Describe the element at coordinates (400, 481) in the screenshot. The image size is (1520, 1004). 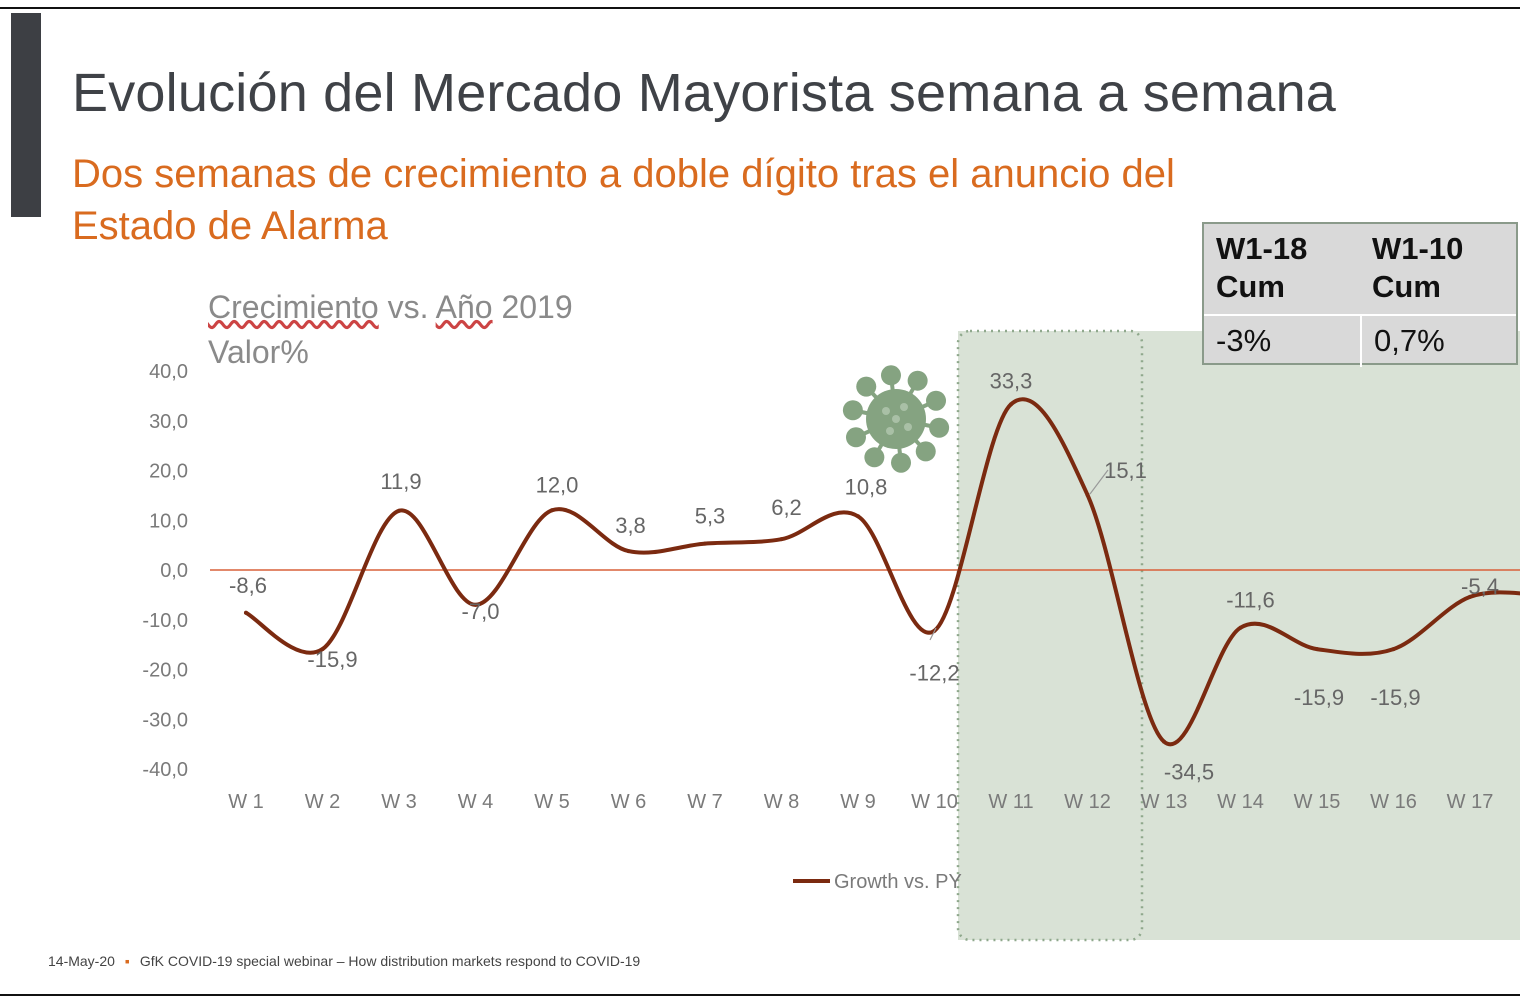
I see `data-label: 11,9` at that location.